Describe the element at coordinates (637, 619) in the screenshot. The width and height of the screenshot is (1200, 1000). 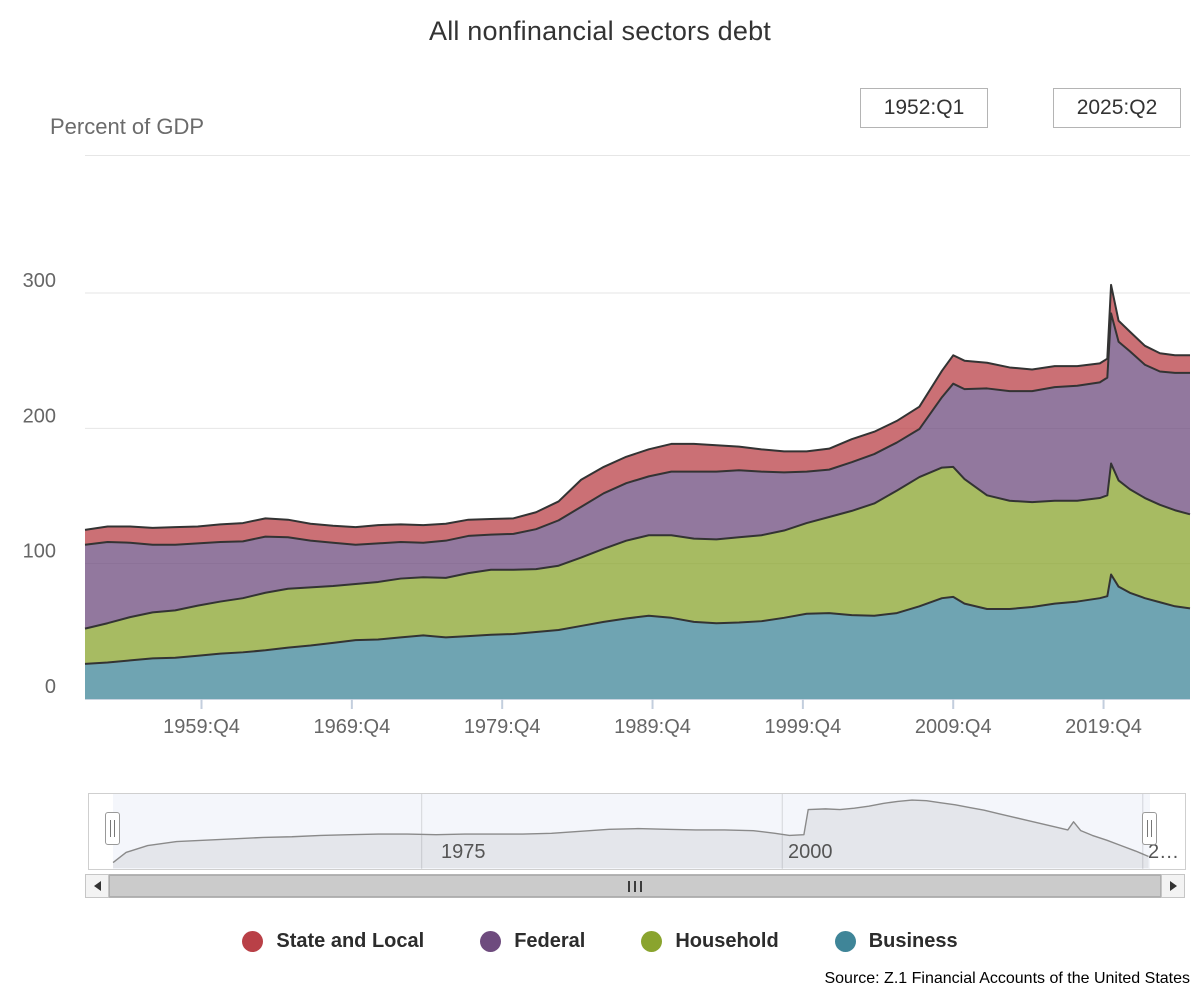
I see `line-business` at that location.